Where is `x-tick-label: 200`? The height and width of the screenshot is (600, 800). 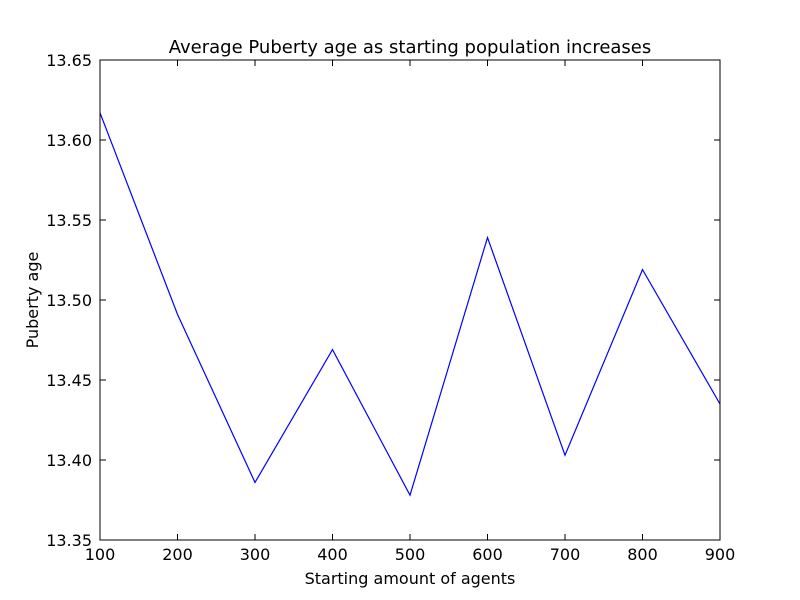
x-tick-label: 200 is located at coordinates (177, 554).